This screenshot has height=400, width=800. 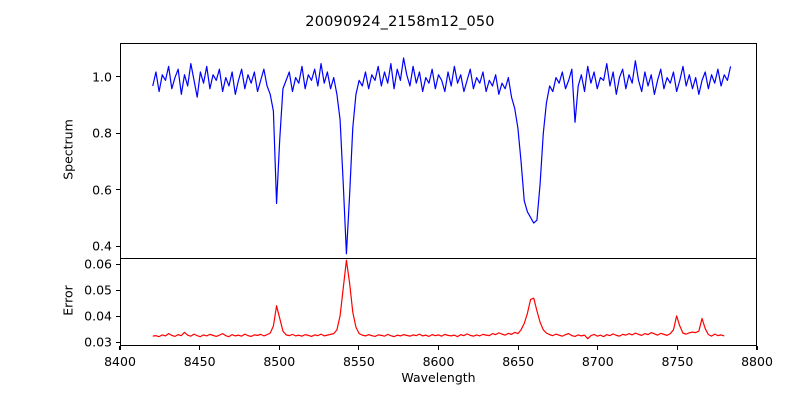 I want to click on y-axis-label-error: Error, so click(x=68, y=300).